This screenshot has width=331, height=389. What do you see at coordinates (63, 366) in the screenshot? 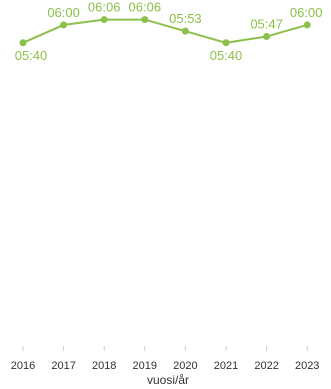
I see `x-tick-label: 2017` at bounding box center [63, 366].